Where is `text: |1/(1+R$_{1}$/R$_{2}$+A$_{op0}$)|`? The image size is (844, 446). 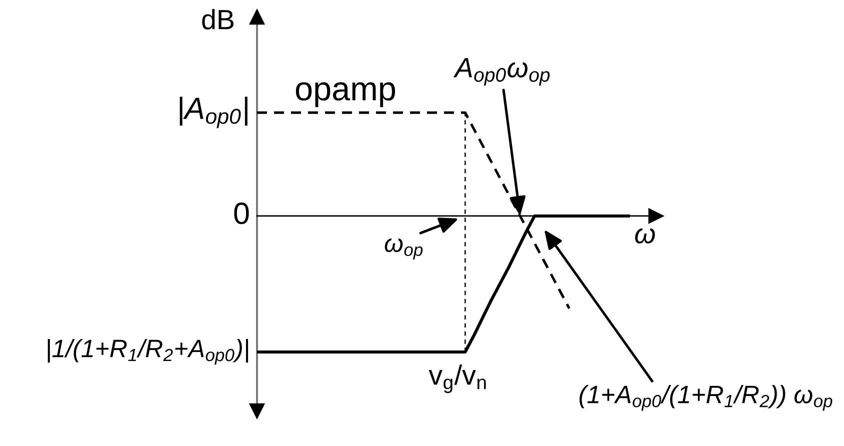 text: |1/(1+R$_{1}$/R$_{2}$+A$_{op0}$)| is located at coordinates (148, 351).